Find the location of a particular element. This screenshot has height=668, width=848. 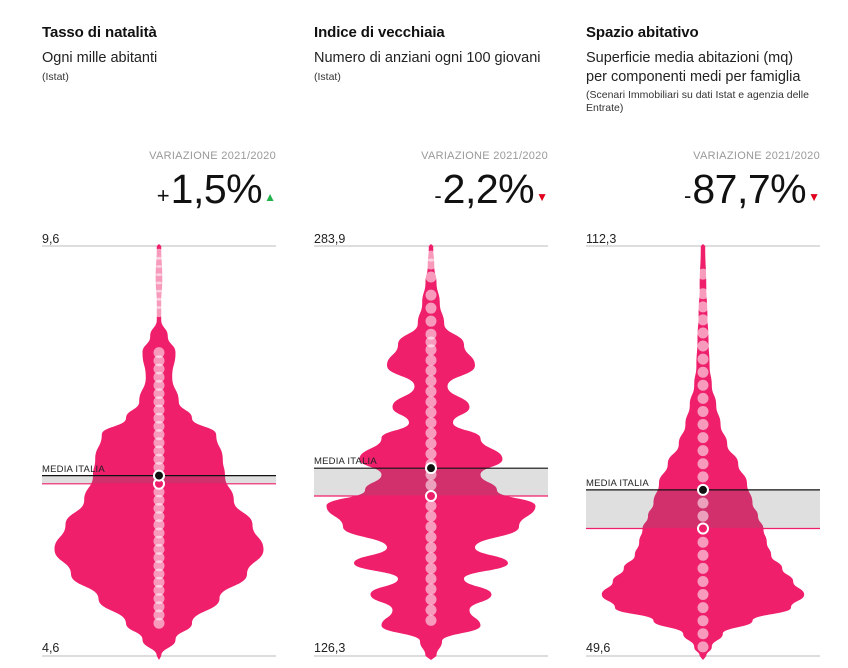

variation: - 87,7% ▼ is located at coordinates (752, 189).